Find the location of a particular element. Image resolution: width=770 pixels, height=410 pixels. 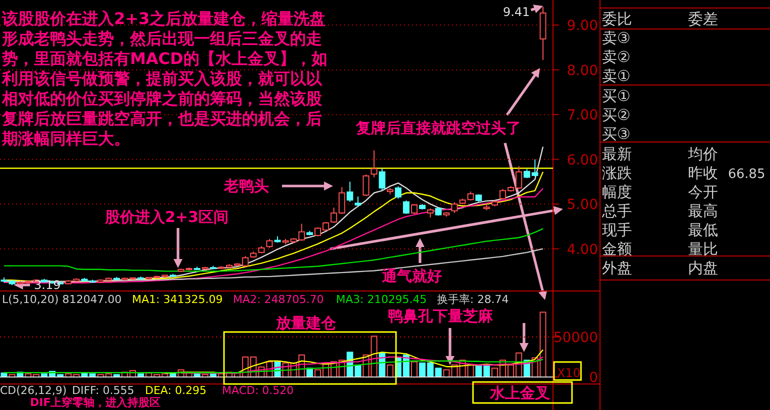

text: DEA: 0.295 is located at coordinates (175, 390).